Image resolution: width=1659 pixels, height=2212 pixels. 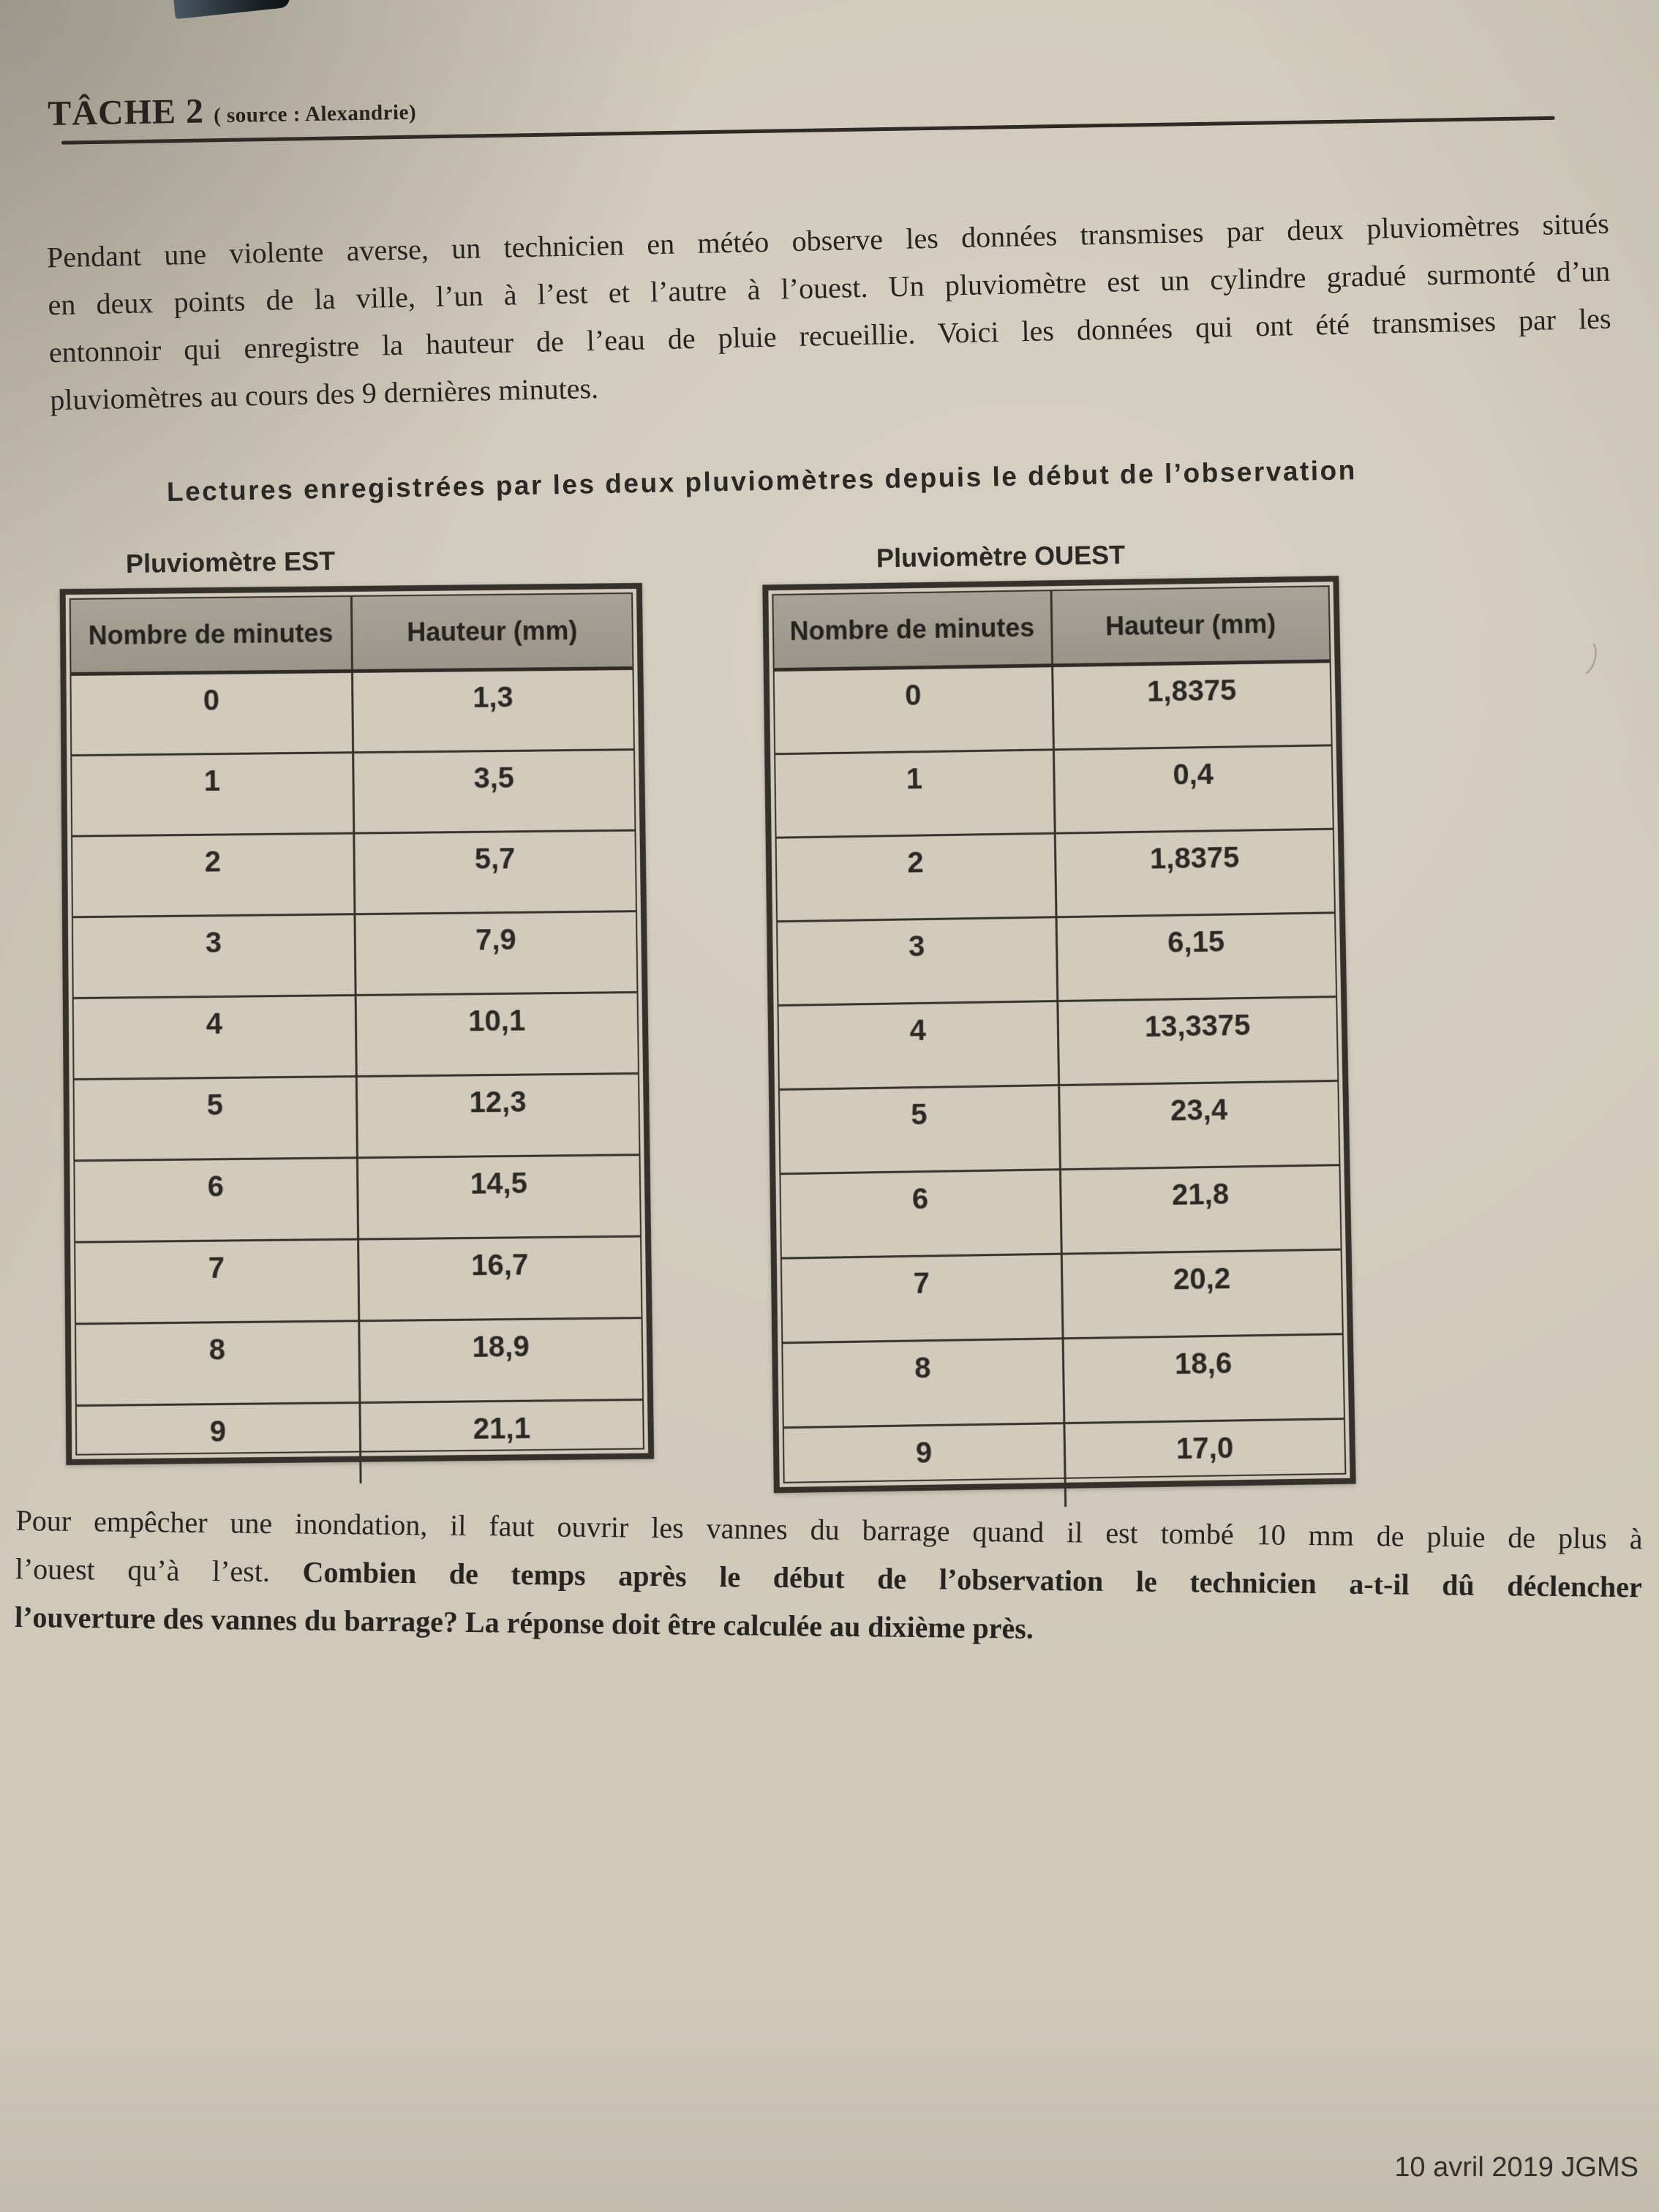 I want to click on table-row: 6 21,8, so click(x=1060, y=1212).